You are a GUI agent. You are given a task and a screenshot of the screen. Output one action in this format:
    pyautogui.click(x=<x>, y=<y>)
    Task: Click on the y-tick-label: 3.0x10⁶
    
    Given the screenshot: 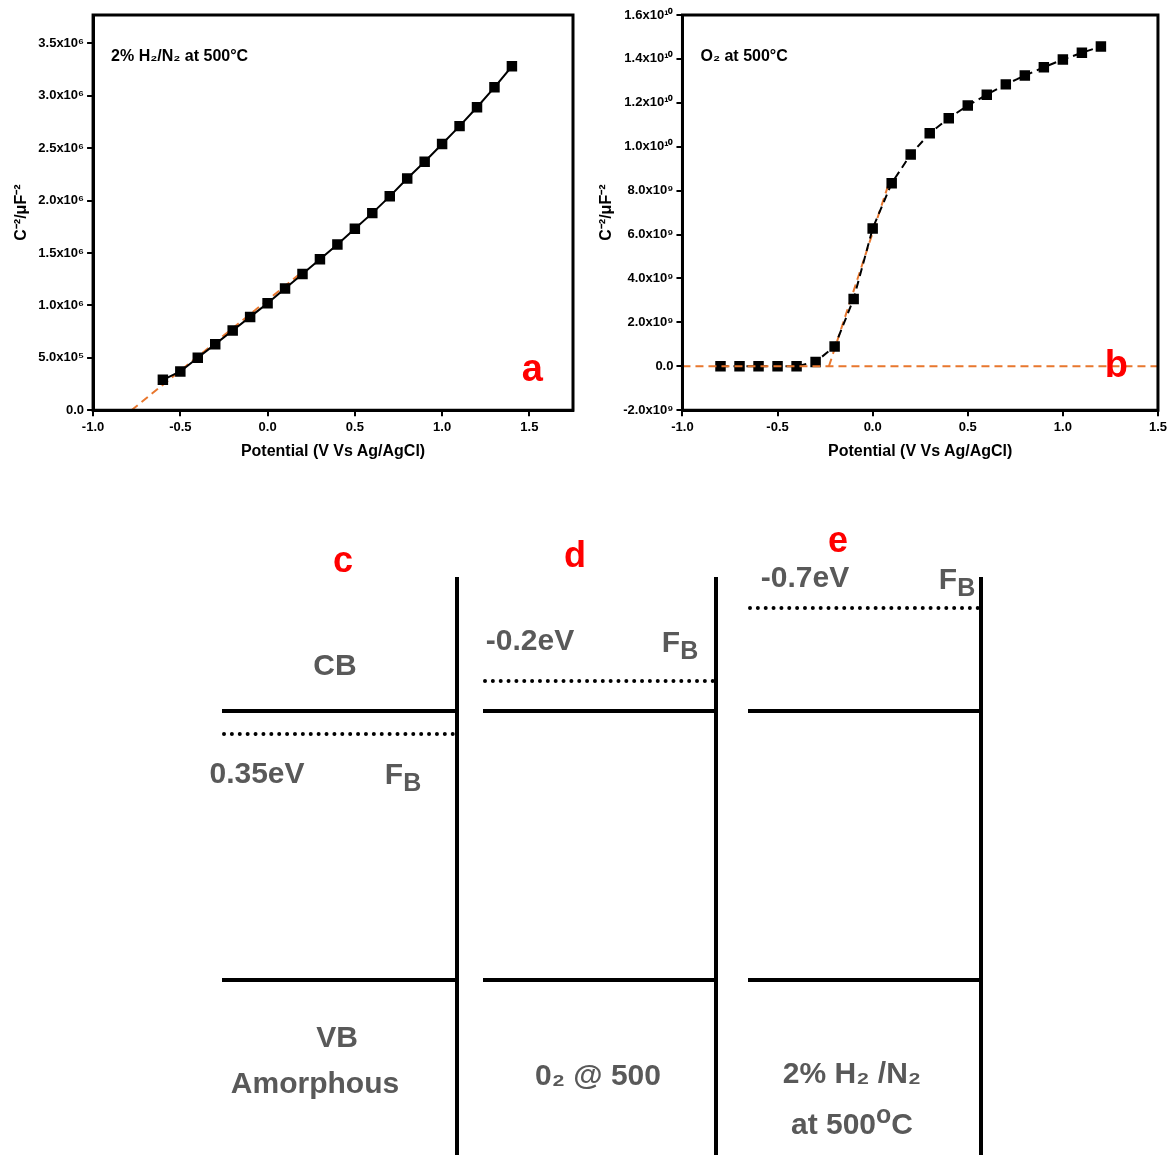 What is the action you would take?
    pyautogui.click(x=61, y=95)
    